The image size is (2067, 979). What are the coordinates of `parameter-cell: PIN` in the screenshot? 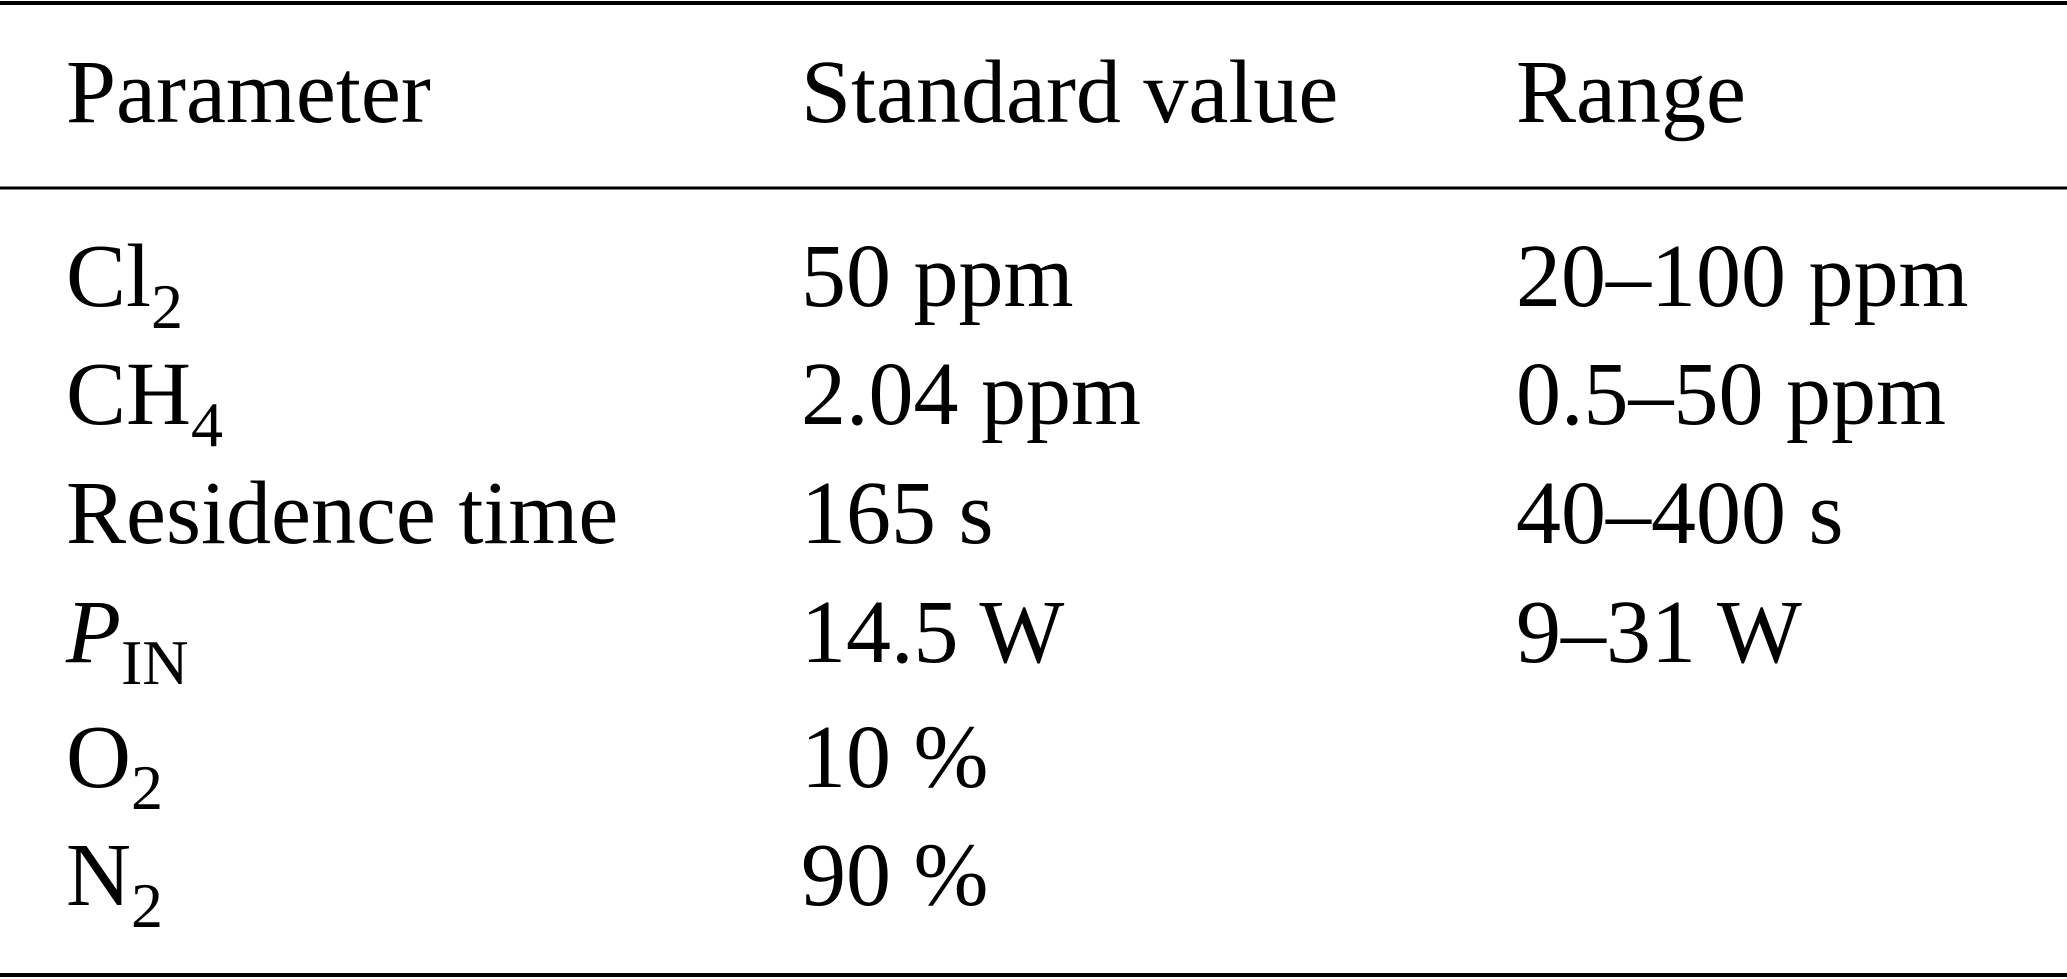 It's located at (127, 640).